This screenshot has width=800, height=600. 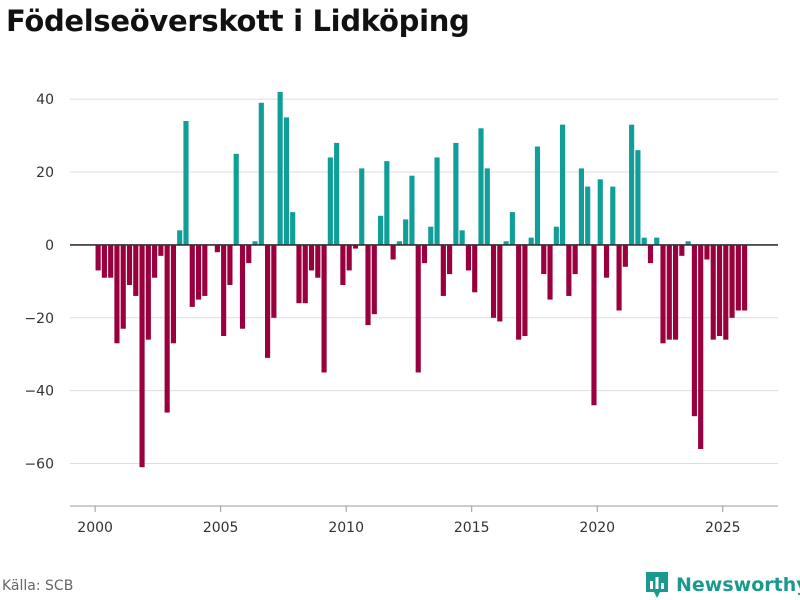 What do you see at coordinates (39, 282) in the screenshot?
I see `y-axis-labels: 40 20 0 −20 −40 −60` at bounding box center [39, 282].